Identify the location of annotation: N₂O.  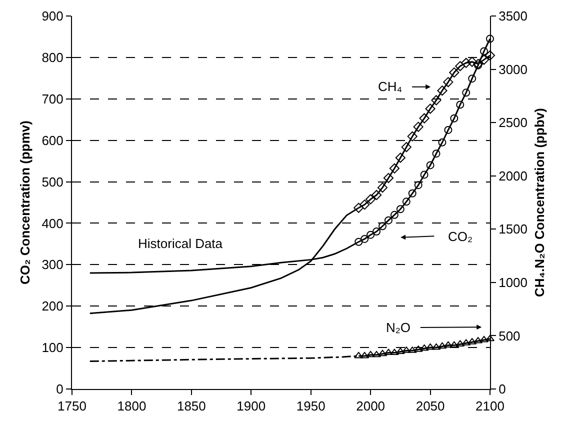
(398, 327).